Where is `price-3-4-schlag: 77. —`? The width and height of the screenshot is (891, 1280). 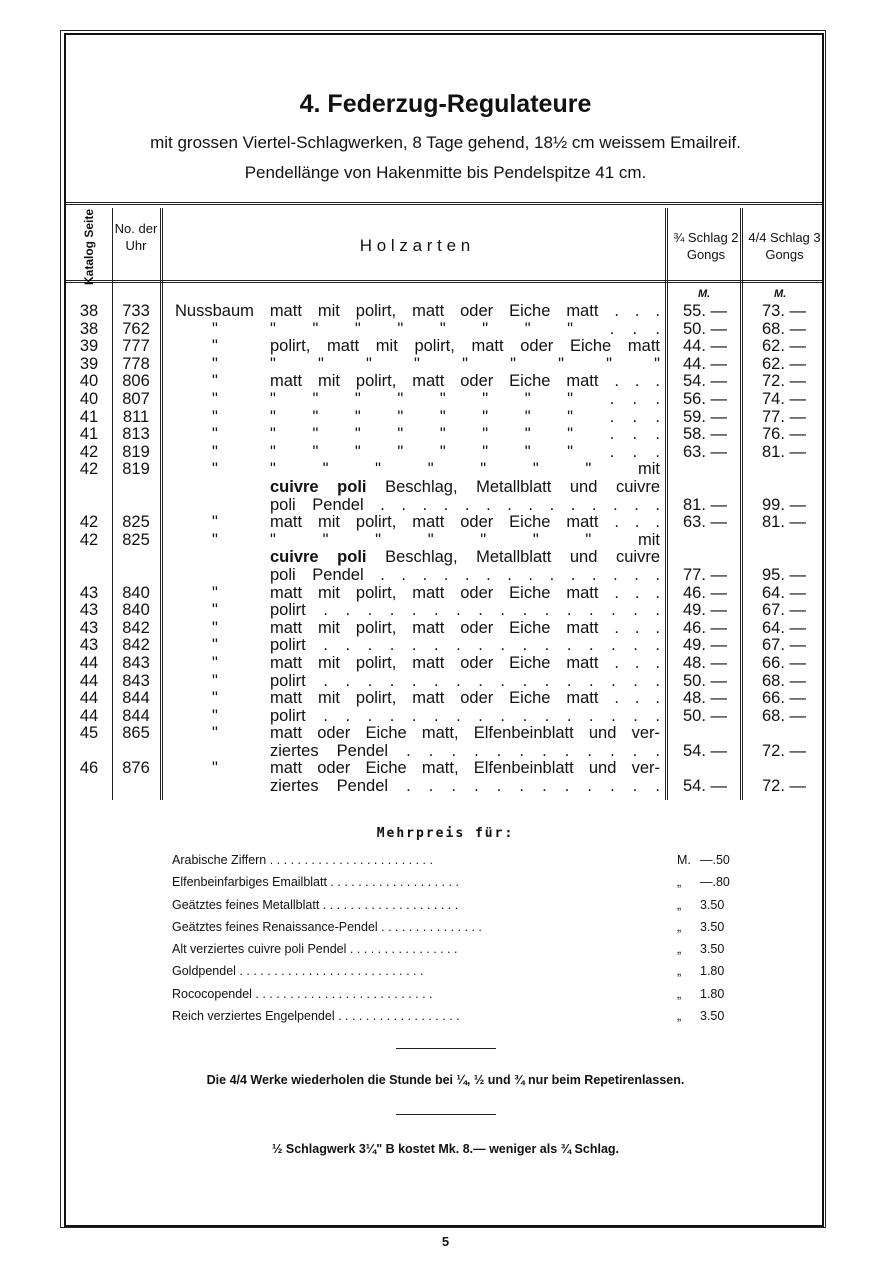
price-3-4-schlag: 77. — is located at coordinates (705, 574).